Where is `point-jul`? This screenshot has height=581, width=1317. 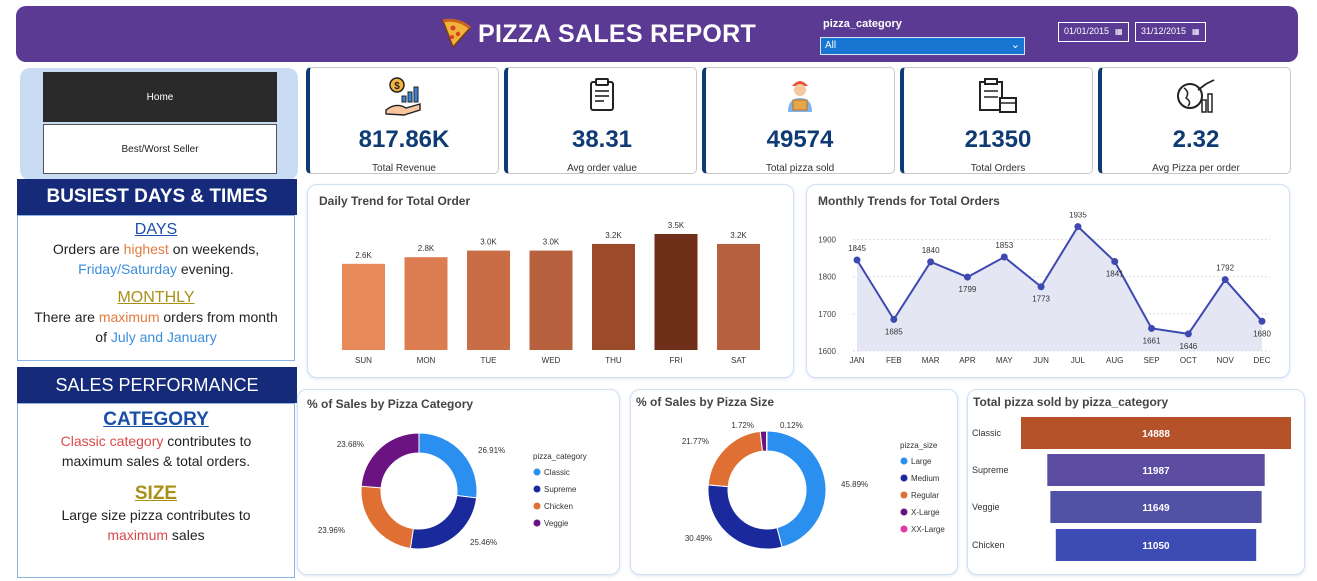 point-jul is located at coordinates (1078, 227).